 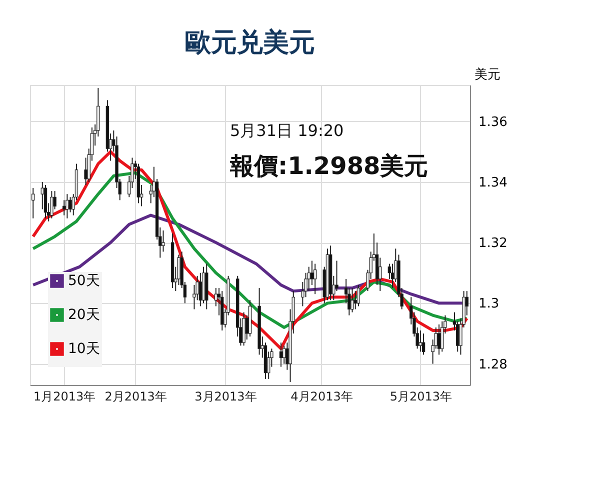 I want to click on x-tick-label: 5月2013年, so click(x=421, y=397).